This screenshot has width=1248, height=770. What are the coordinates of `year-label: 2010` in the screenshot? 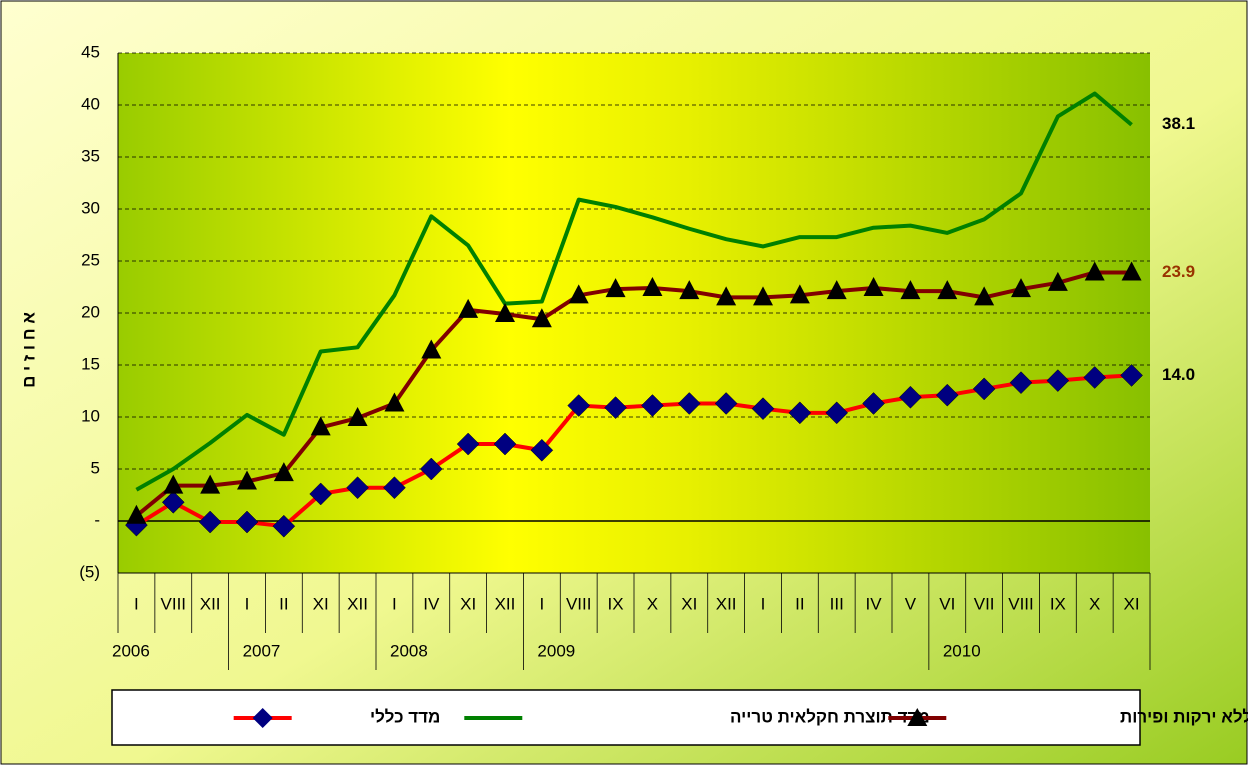 It's located at (962, 650).